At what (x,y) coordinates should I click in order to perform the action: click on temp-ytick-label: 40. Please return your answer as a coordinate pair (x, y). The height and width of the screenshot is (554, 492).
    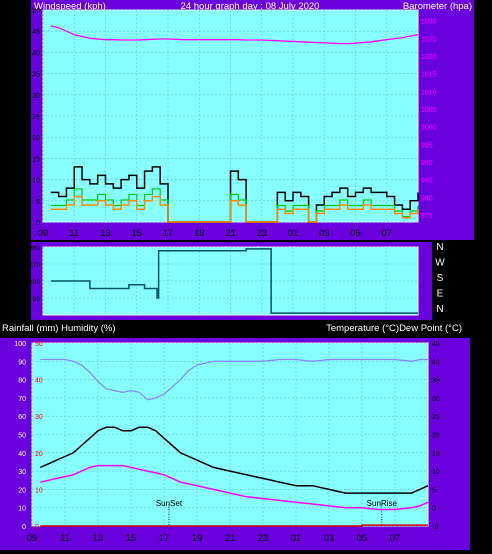
    Looking at the image, I should click on (436, 362).